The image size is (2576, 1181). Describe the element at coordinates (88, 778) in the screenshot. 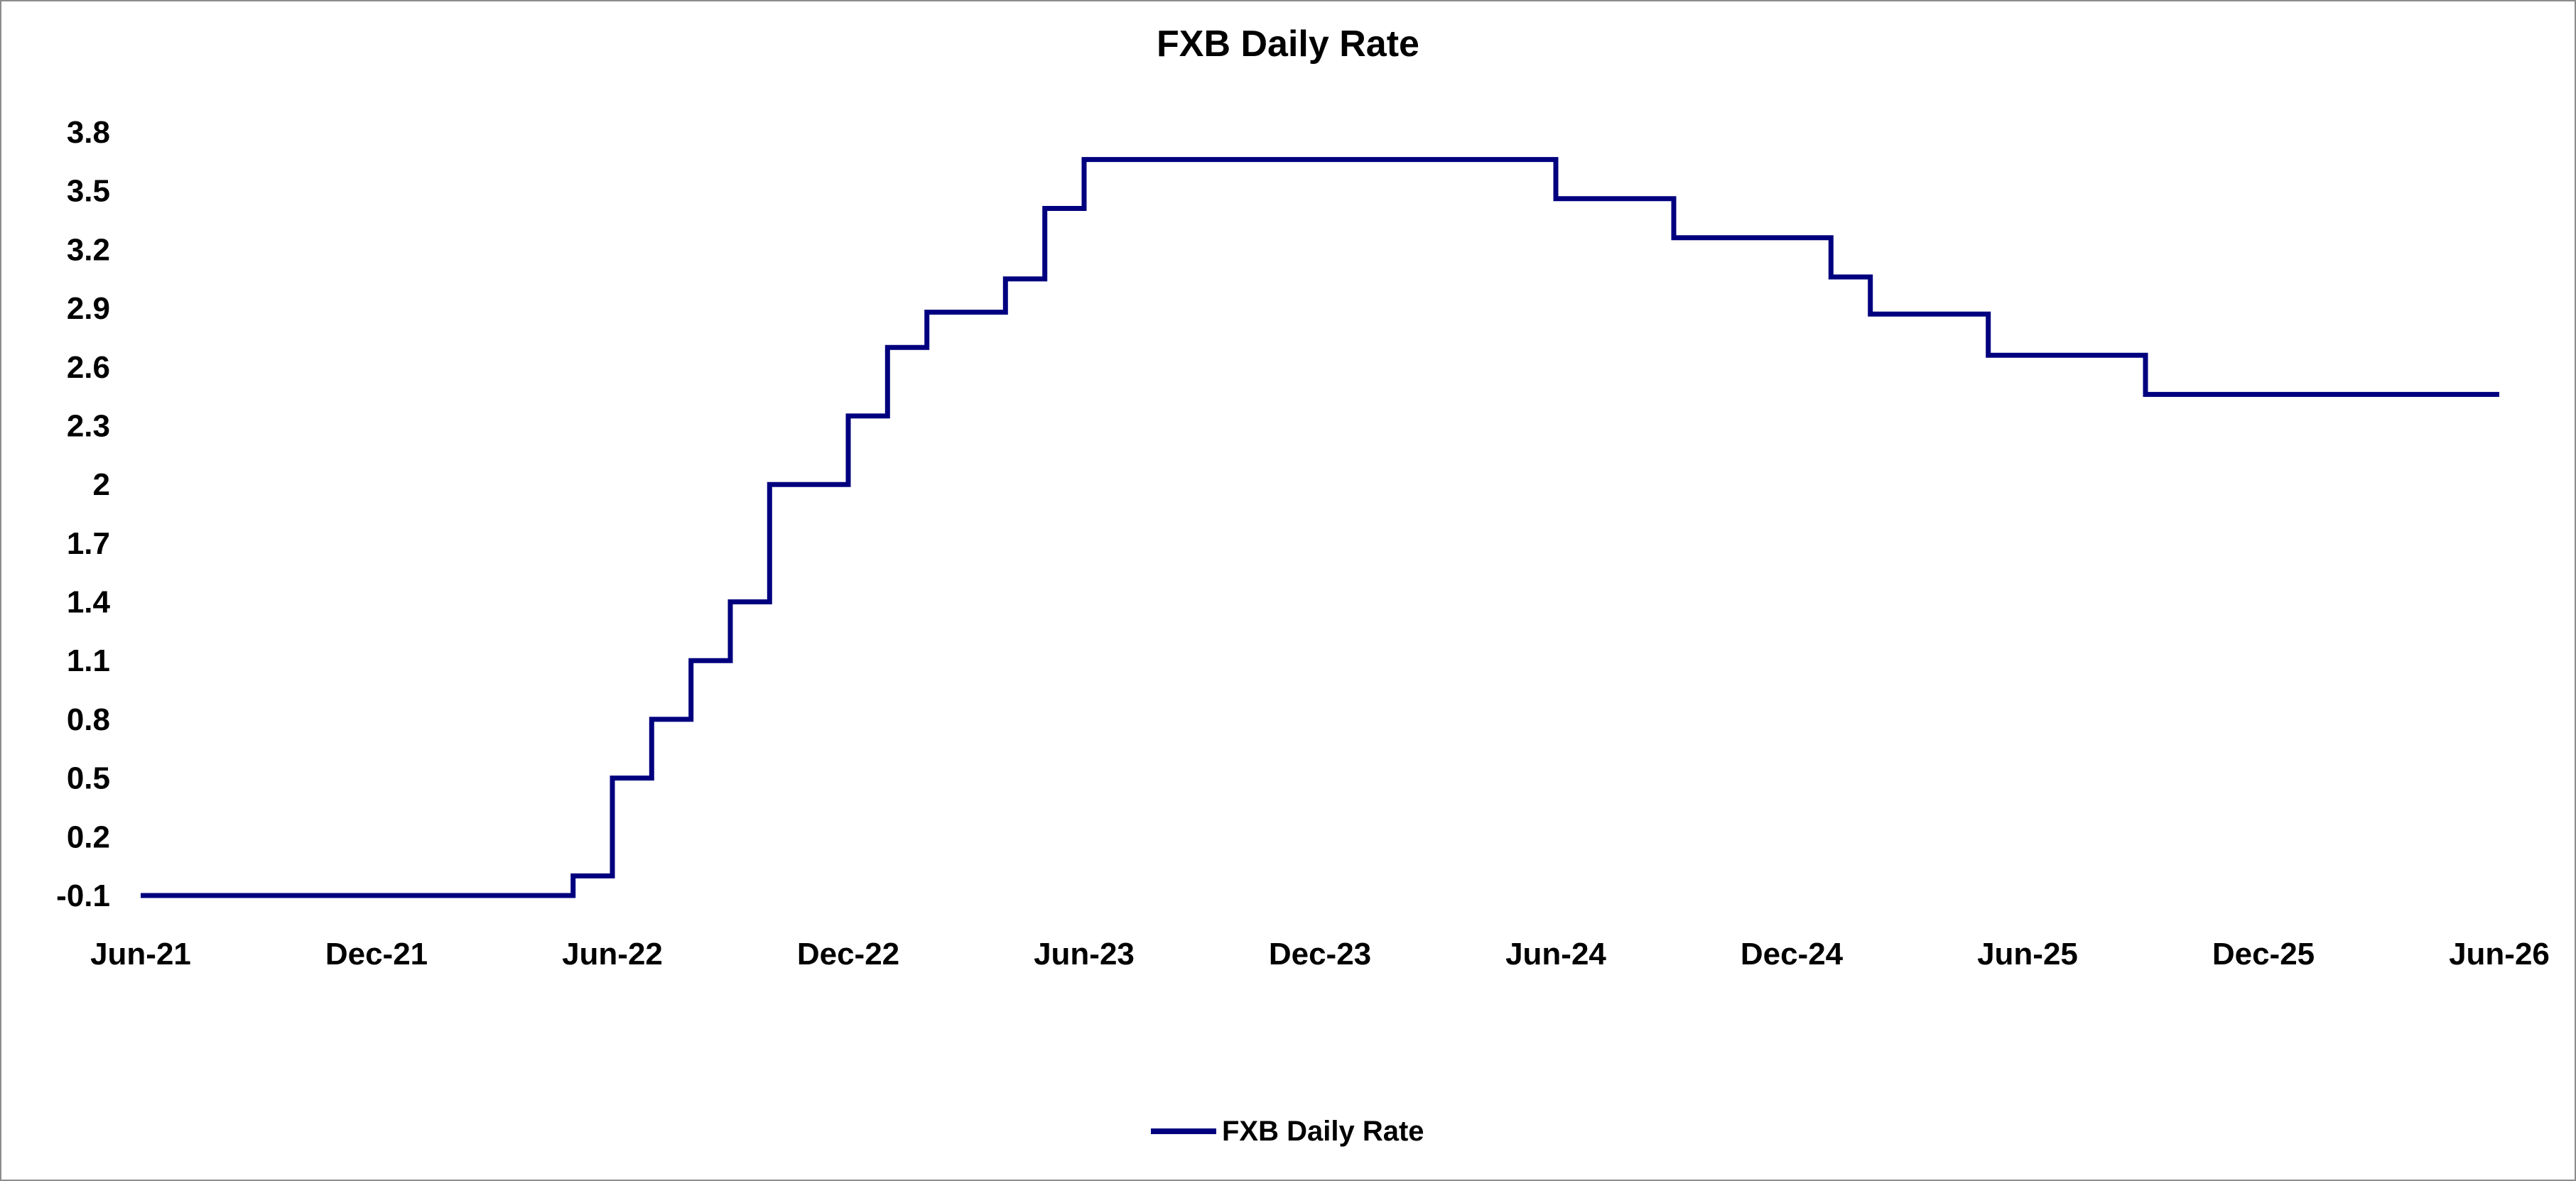

I see `y-tick-label: 0.5` at that location.